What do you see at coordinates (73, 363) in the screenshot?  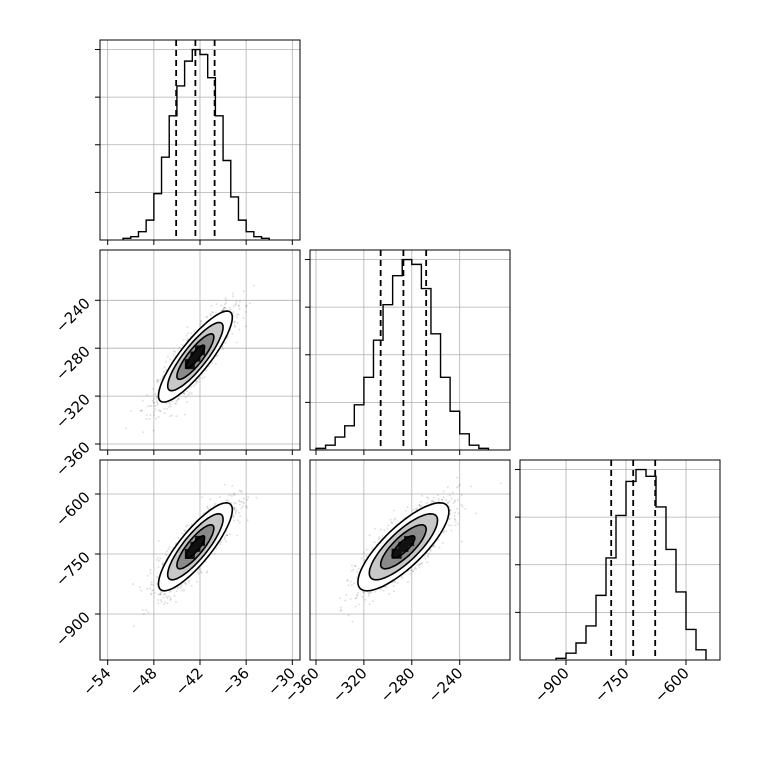 I see `y-tick-label: −280` at bounding box center [73, 363].